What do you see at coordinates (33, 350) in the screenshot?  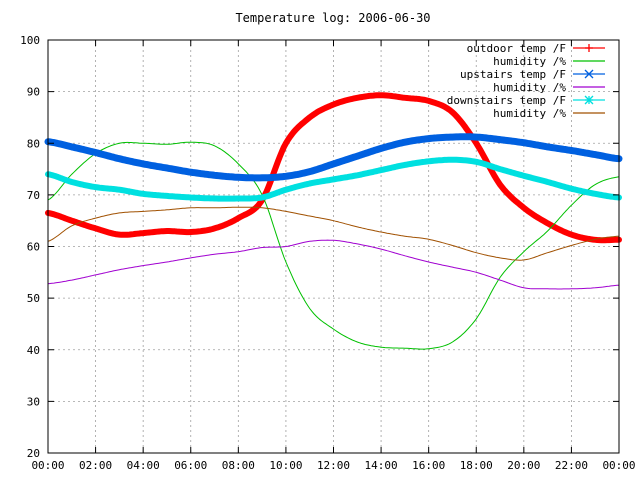 I see `y-tick-label: 40` at bounding box center [33, 350].